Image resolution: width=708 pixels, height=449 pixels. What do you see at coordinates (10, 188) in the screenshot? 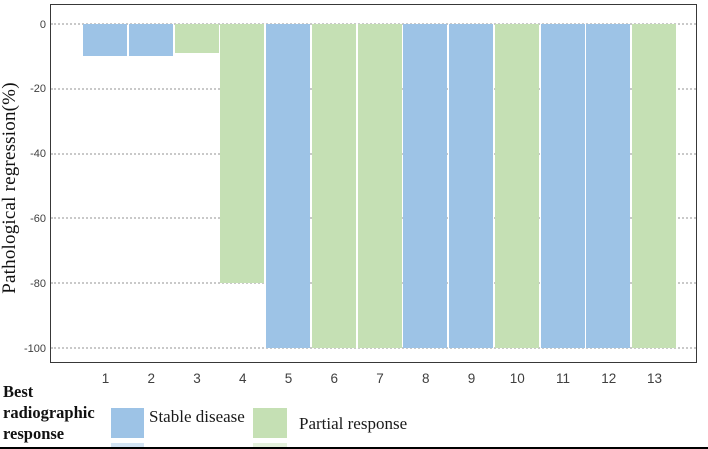
I see `y-axis-title: Pathological regression(%)` at bounding box center [10, 188].